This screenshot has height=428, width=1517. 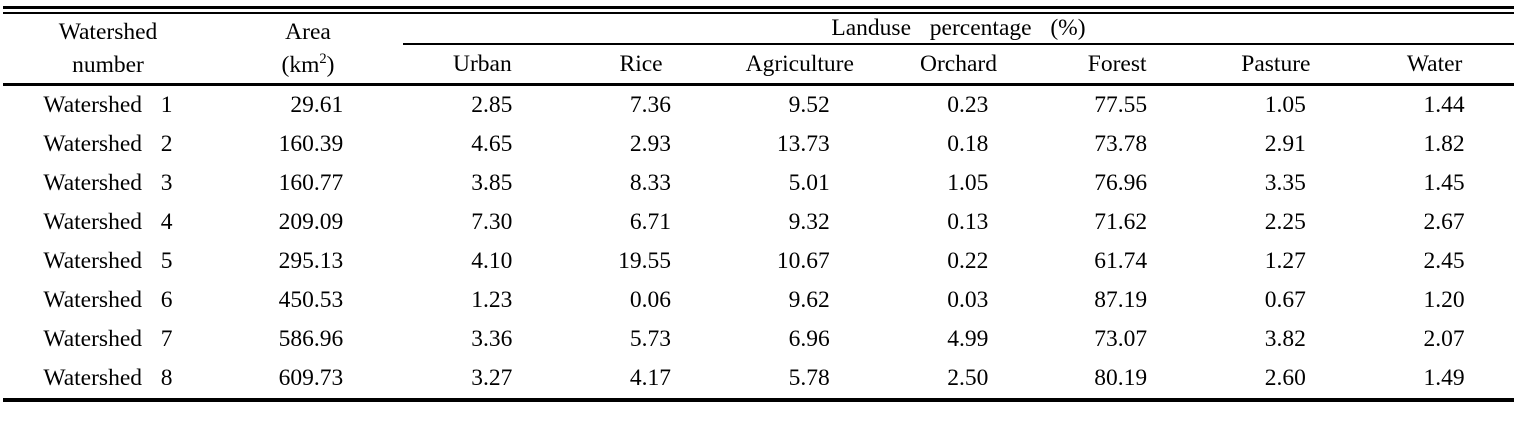 I want to click on header-water: Water, so click(x=1434, y=65).